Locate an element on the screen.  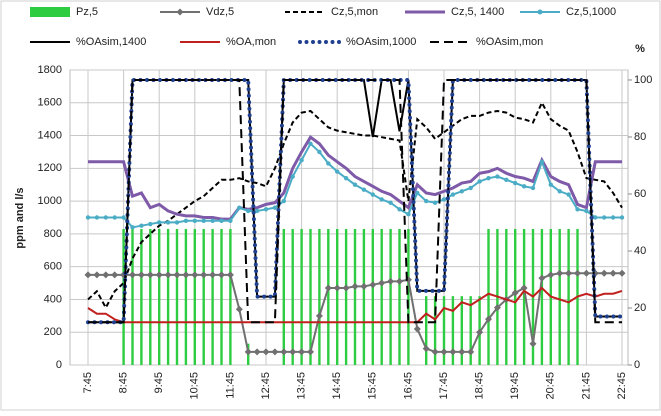
x-tick-label: 21:45 is located at coordinates (586, 386).